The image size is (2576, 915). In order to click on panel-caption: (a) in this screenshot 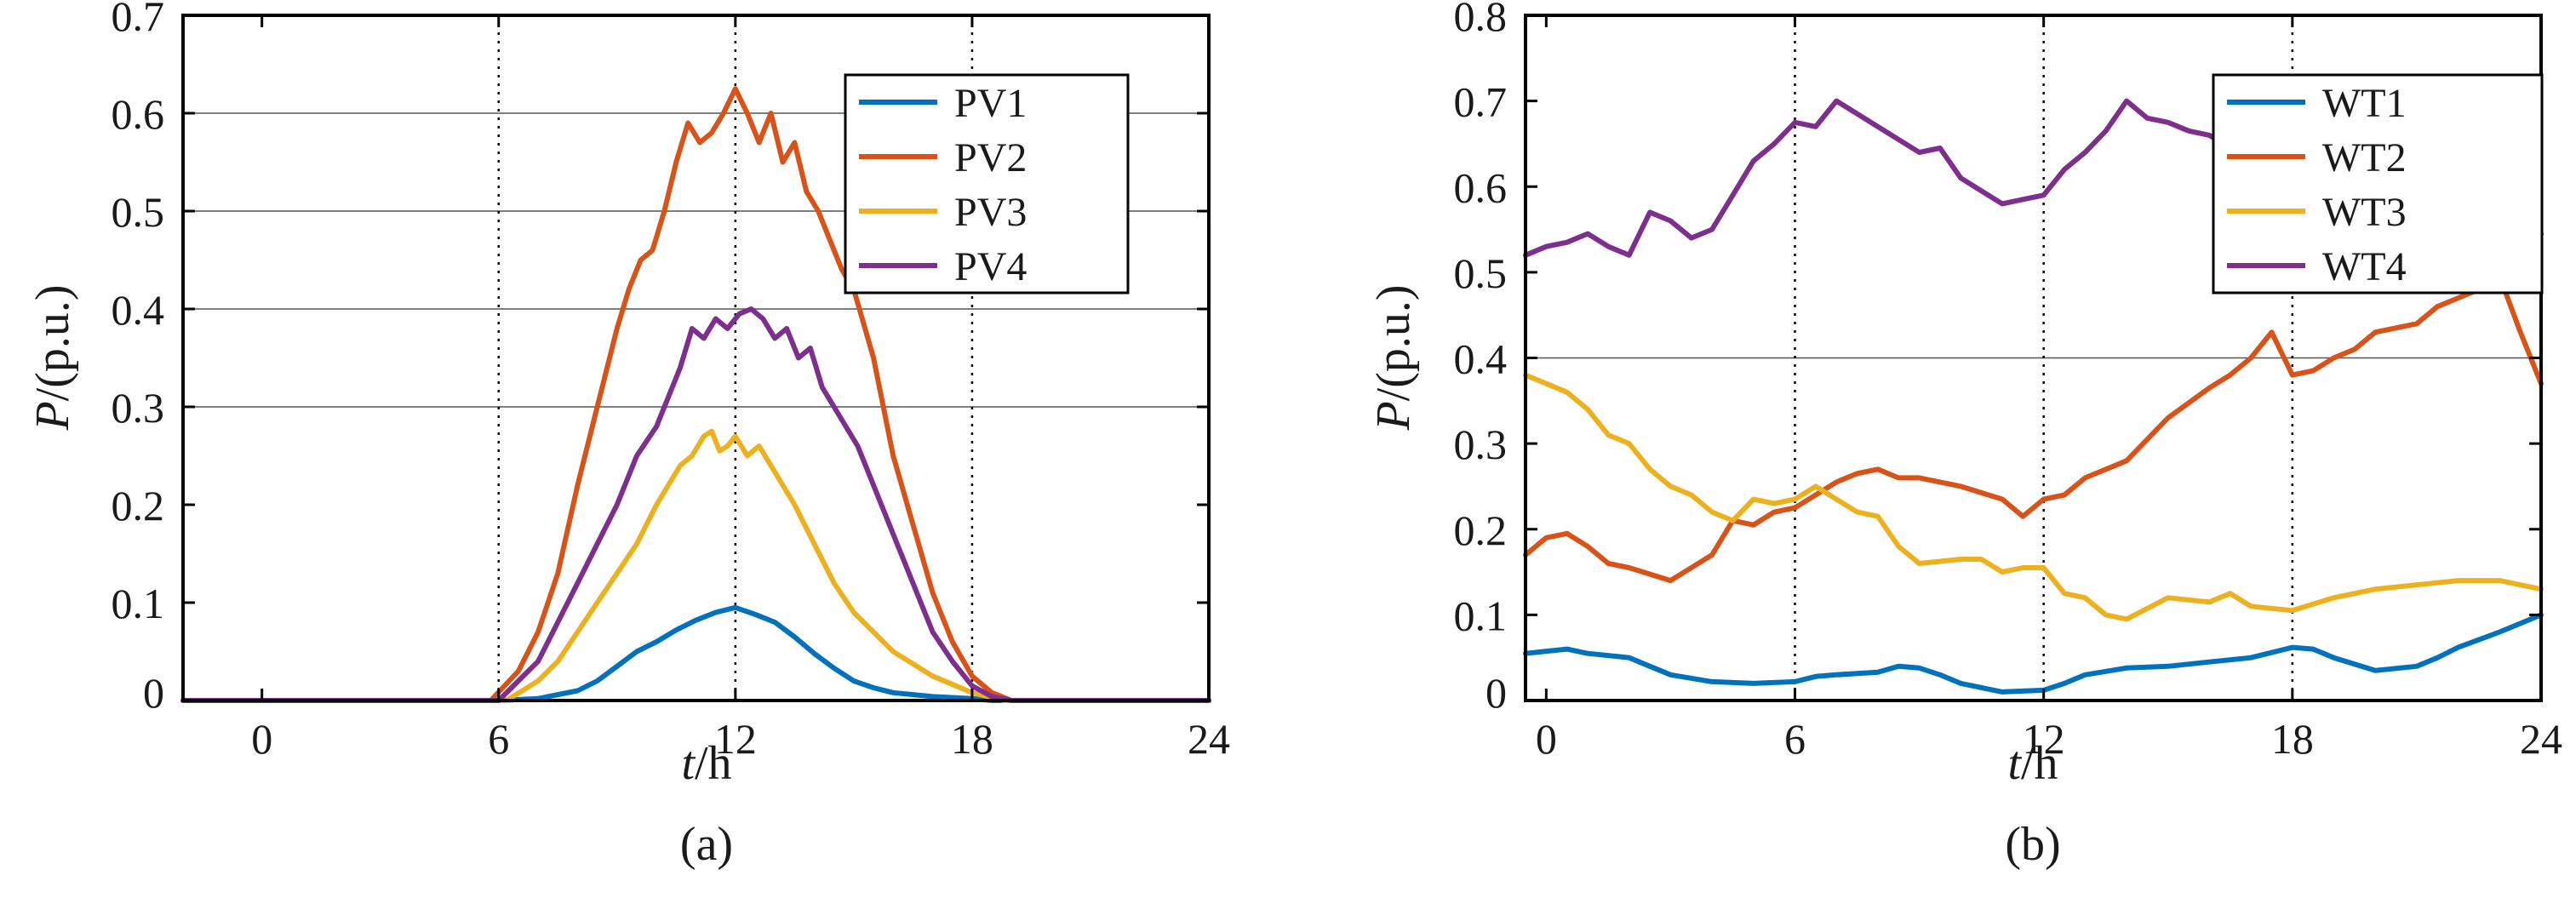, I will do `click(707, 844)`.